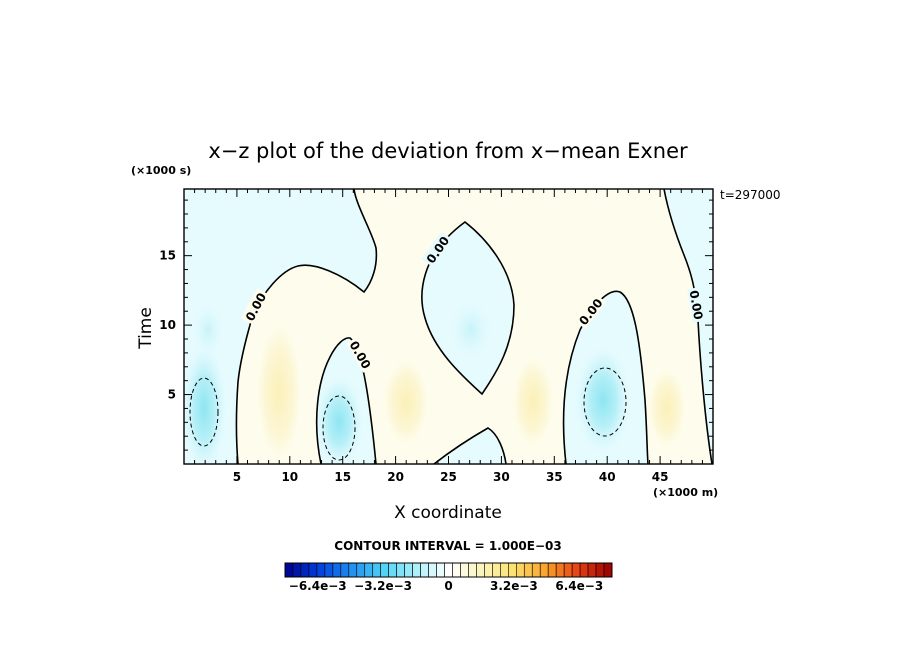  I want to click on x-tick-label: 35, so click(554, 477).